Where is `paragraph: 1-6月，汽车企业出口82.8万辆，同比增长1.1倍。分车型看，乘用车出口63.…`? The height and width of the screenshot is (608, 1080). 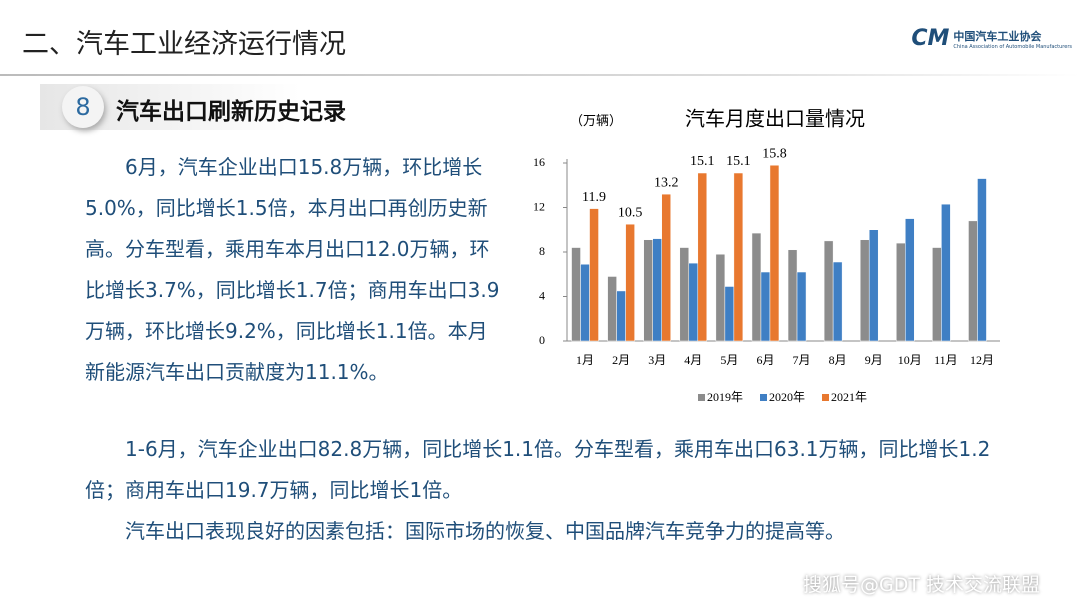
paragraph: 1-6月，汽车企业出口82.8万辆，同比增长1.1倍。分车型看，乘用车出口63.… is located at coordinates (538, 469).